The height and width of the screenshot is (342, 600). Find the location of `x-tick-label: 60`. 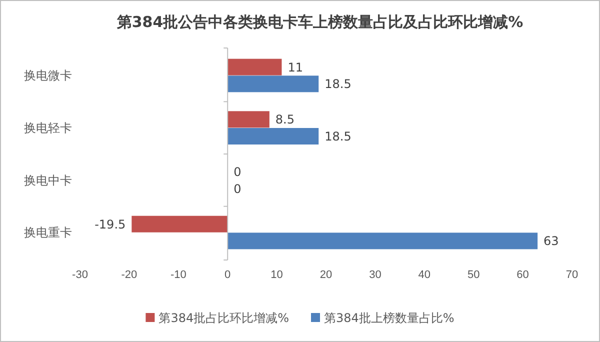

x-tick-label: 60 is located at coordinates (522, 274).